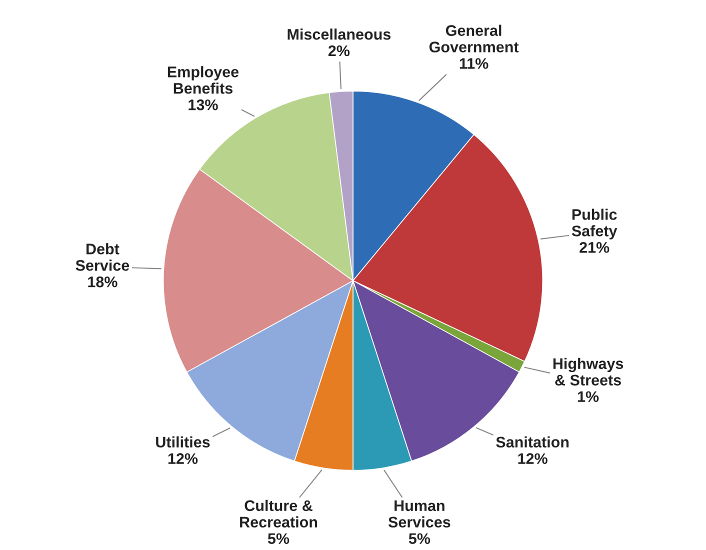  I want to click on data-label: 11%, so click(474, 63).